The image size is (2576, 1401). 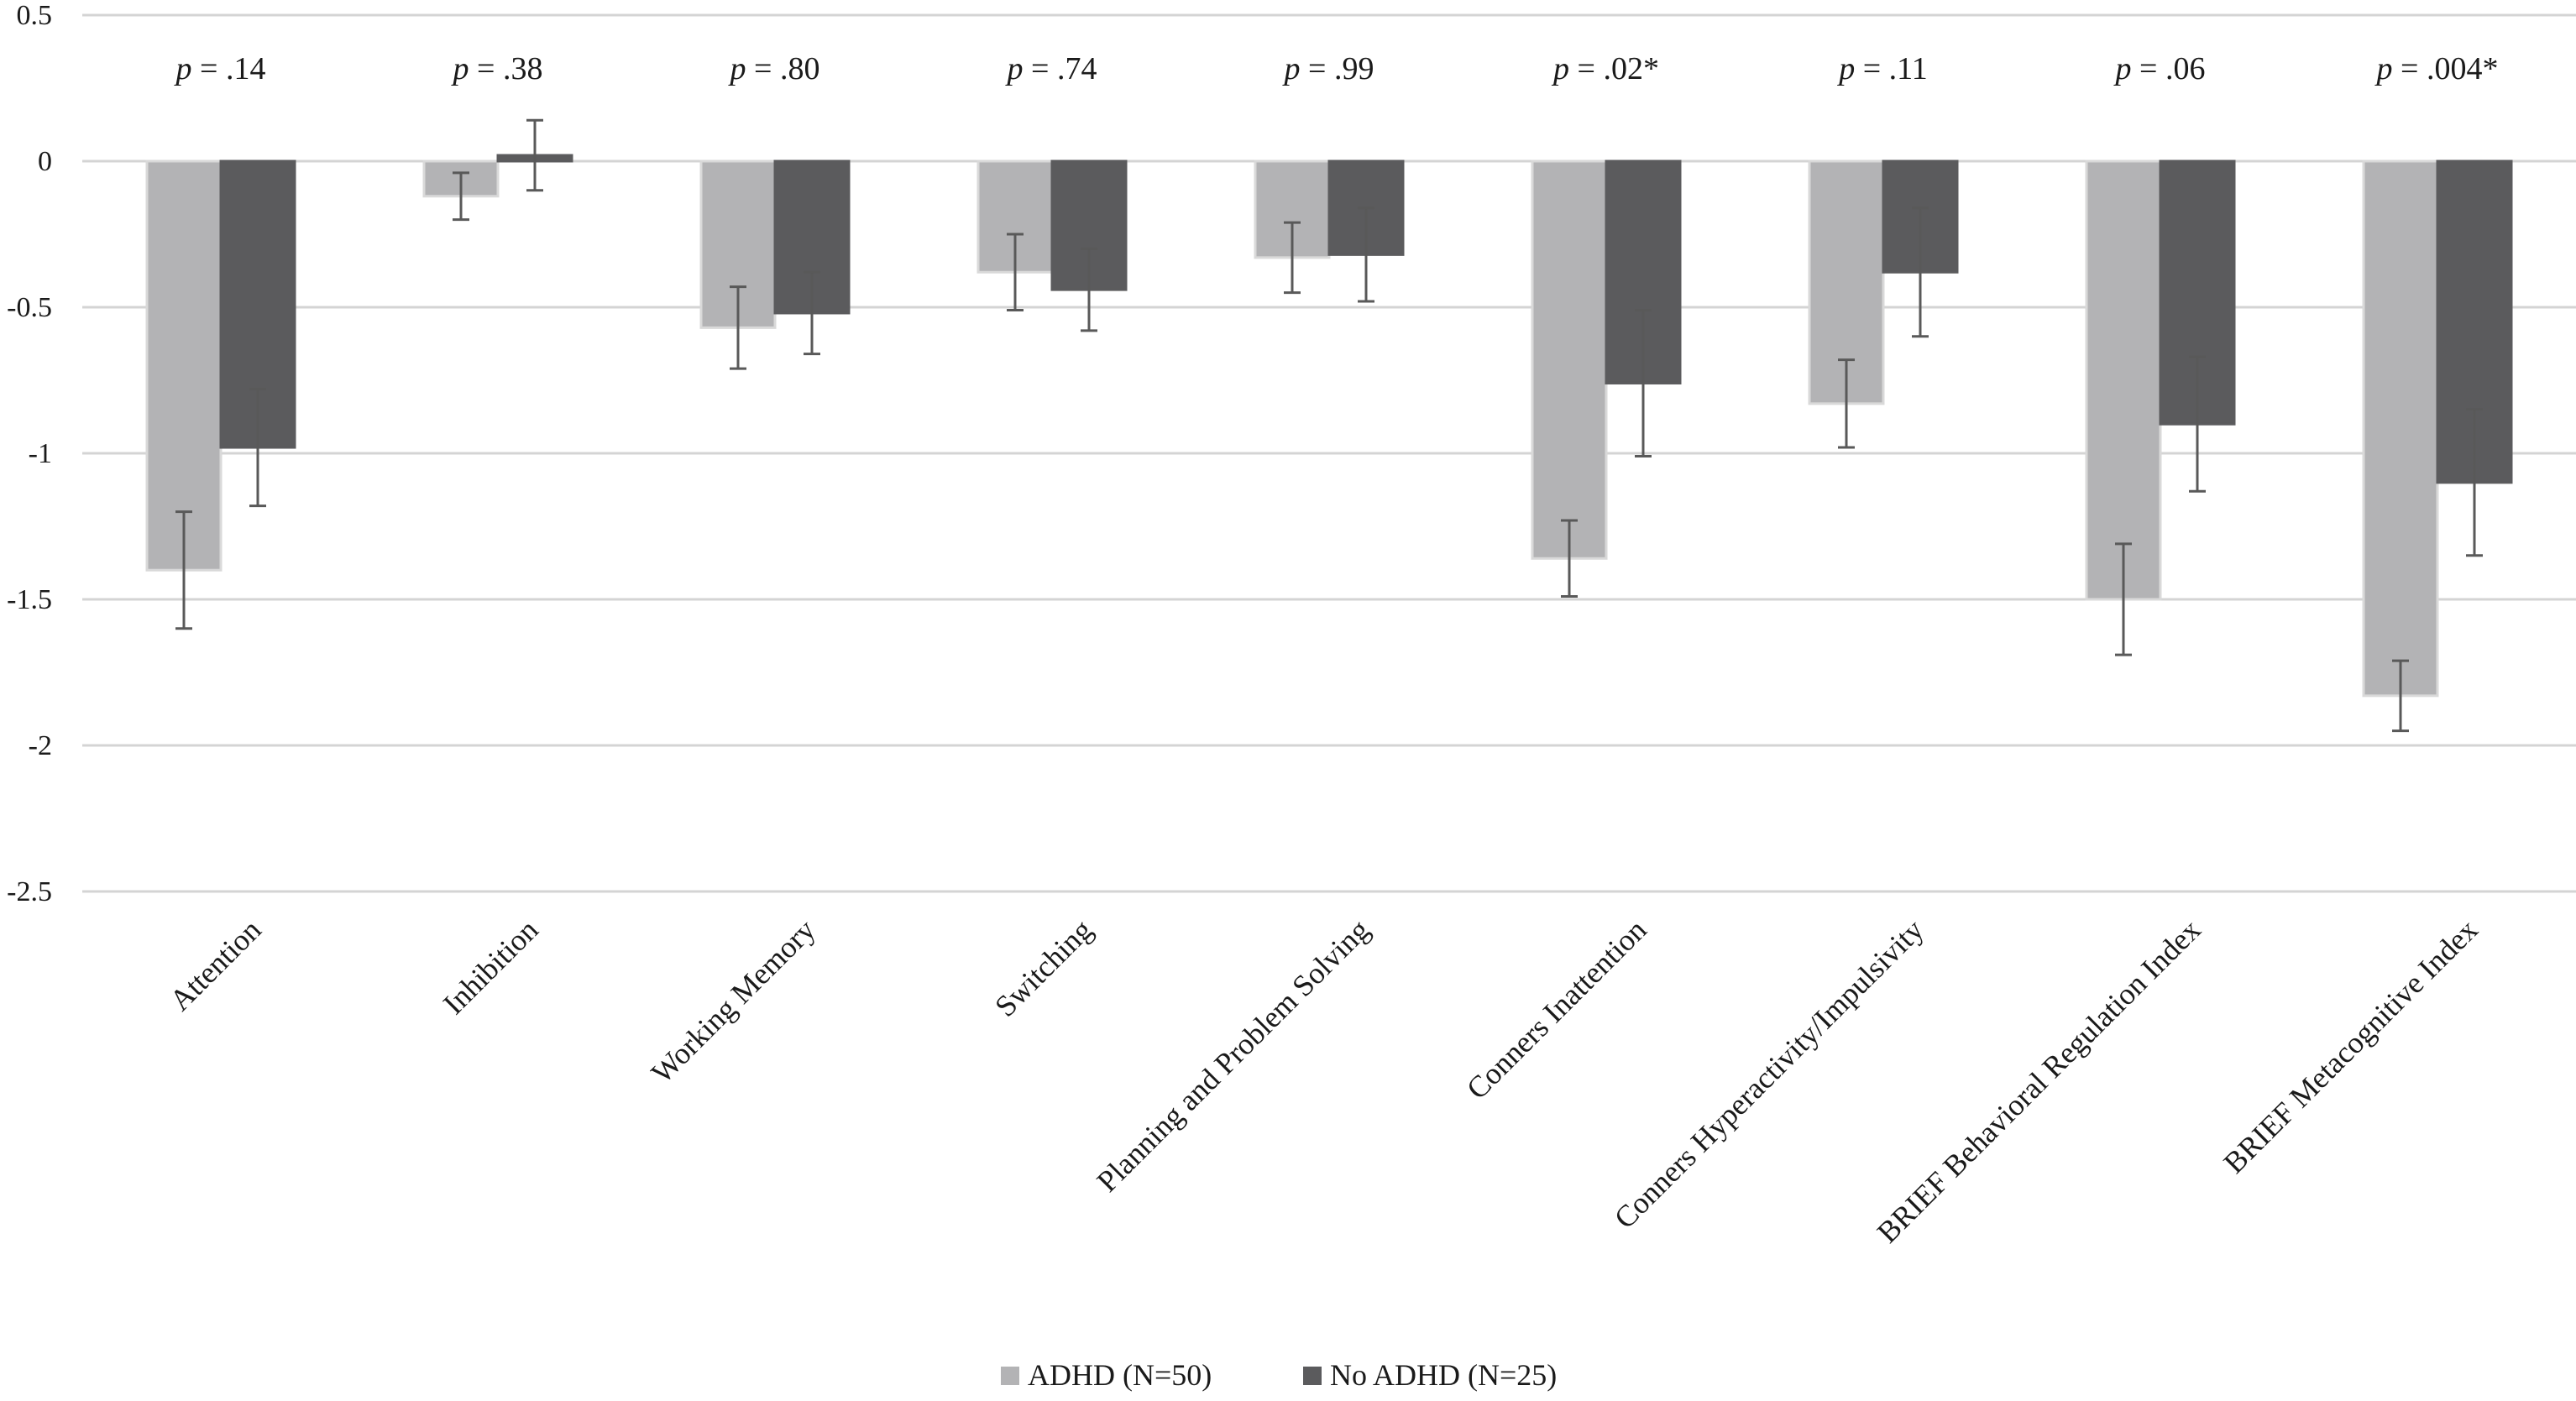 I want to click on p-value-label: p = .74, so click(x=1051, y=68).